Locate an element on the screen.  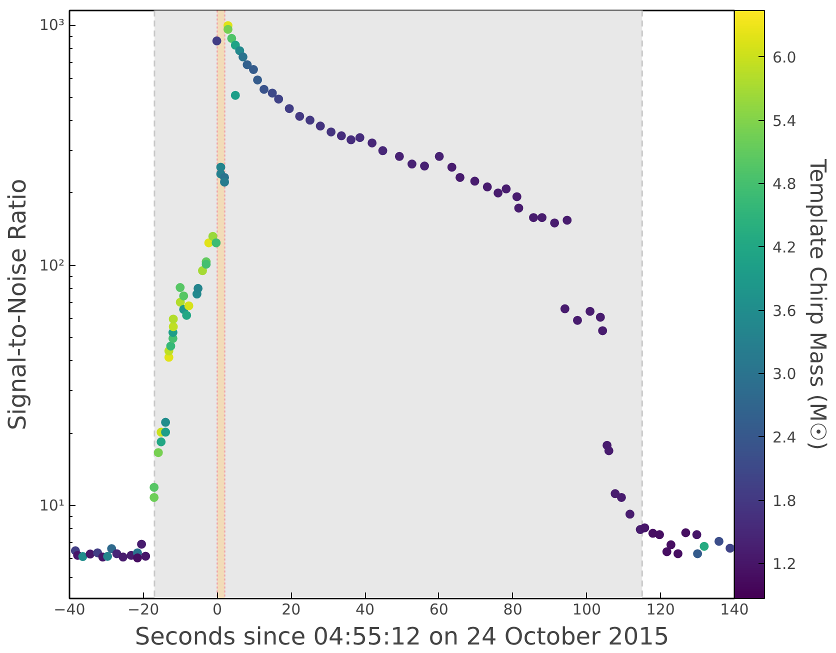
x-tick-label: 40 is located at coordinates (365, 609).